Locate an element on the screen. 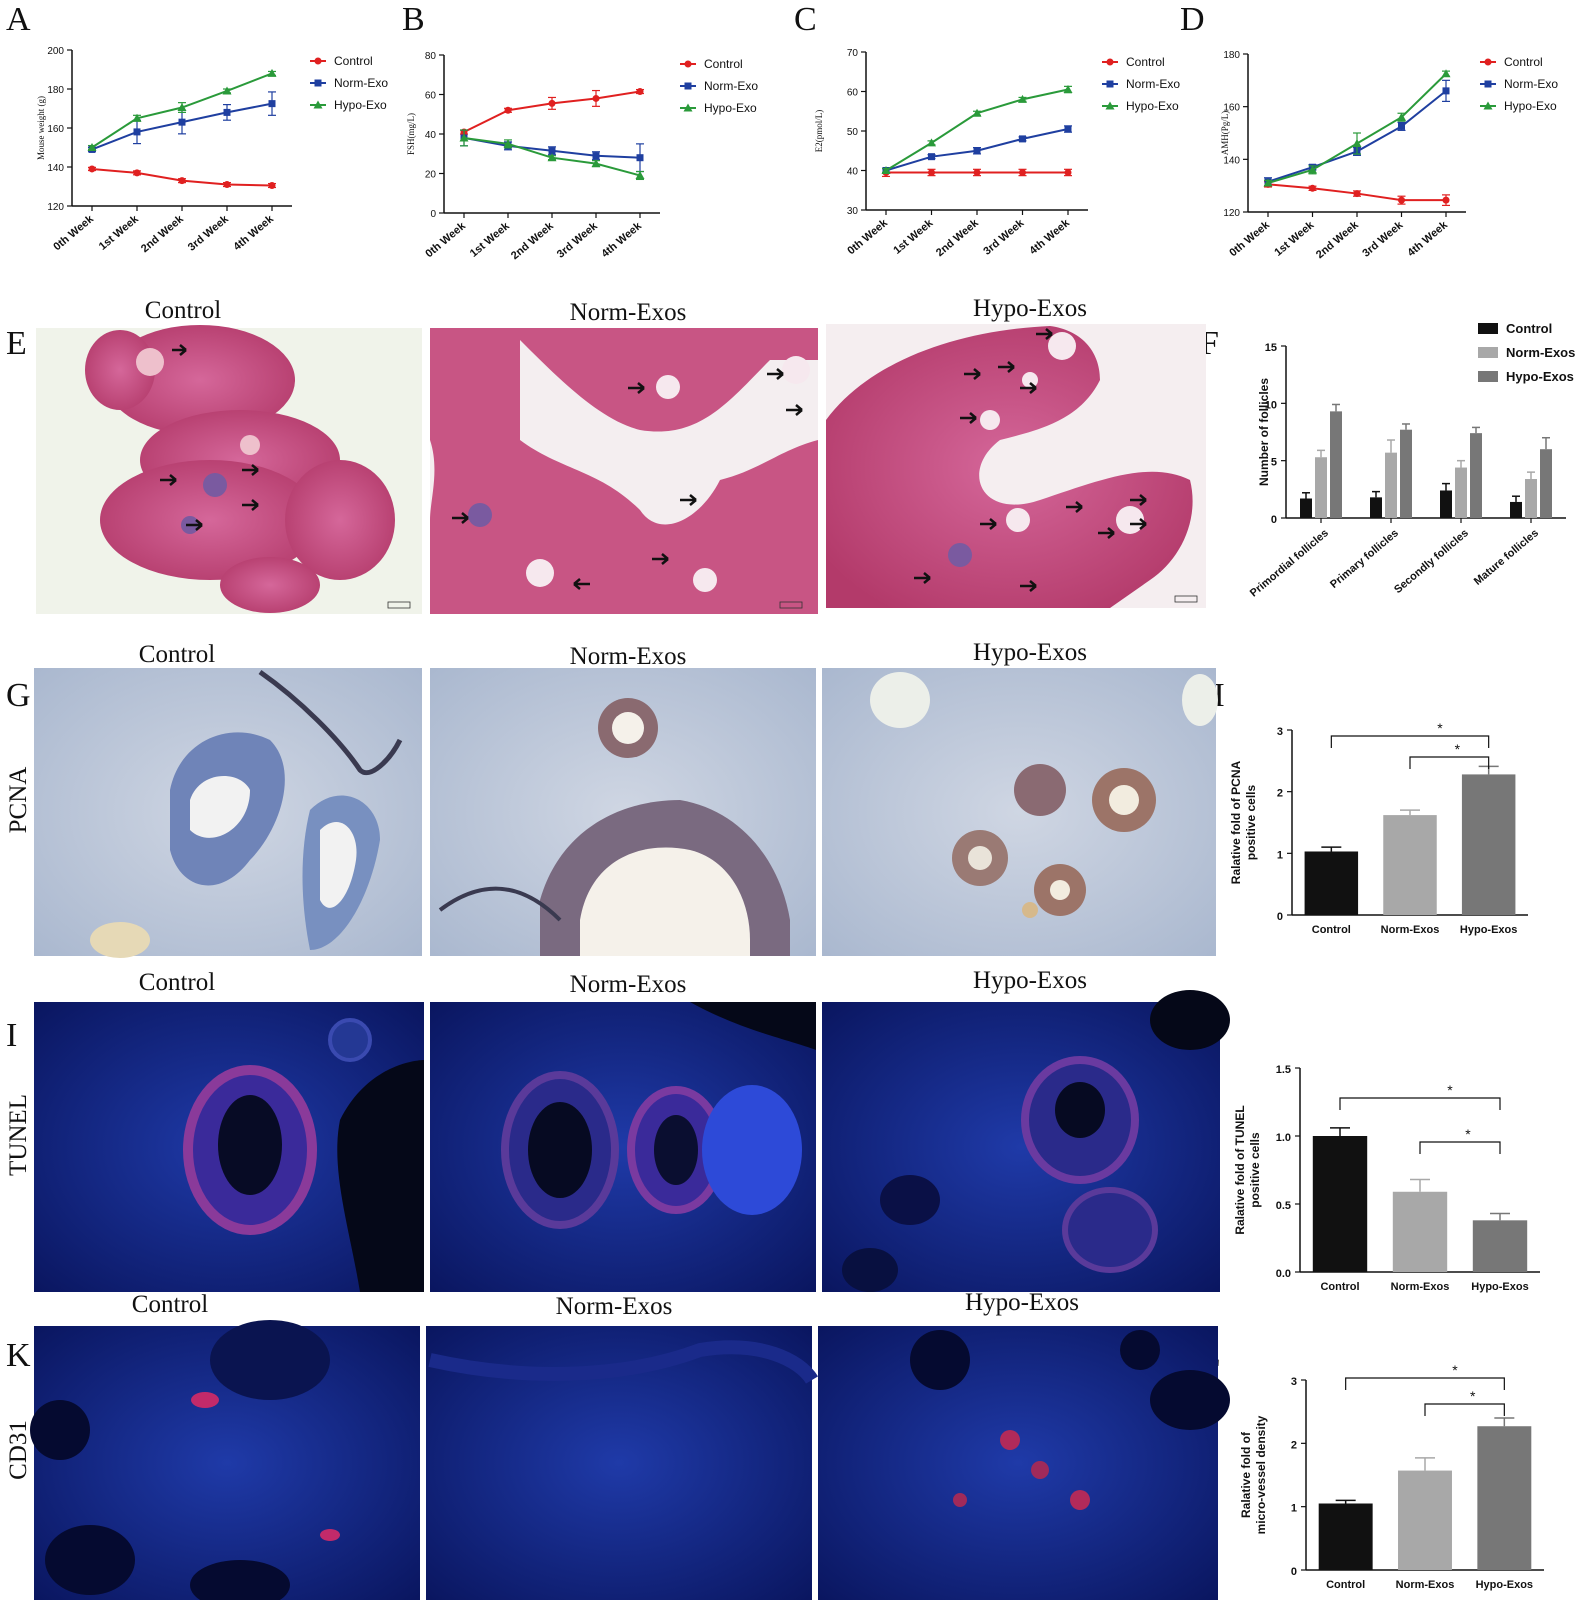  tunel-image-hypo is located at coordinates (1026, 1141).